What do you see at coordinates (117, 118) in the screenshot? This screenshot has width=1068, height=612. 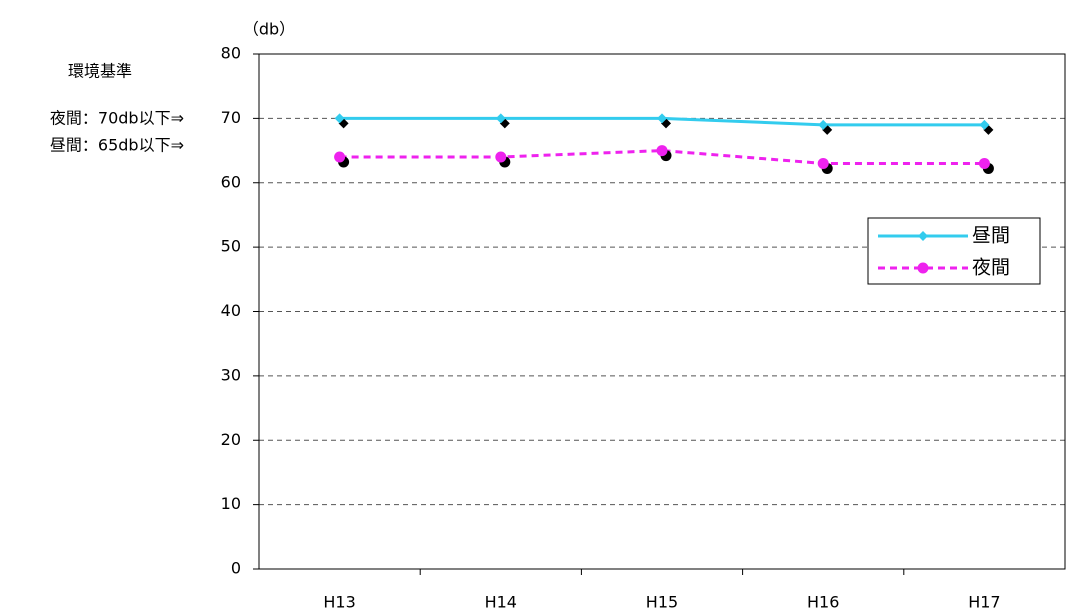 I see `annotation: 夜間：70db以下⇒` at bounding box center [117, 118].